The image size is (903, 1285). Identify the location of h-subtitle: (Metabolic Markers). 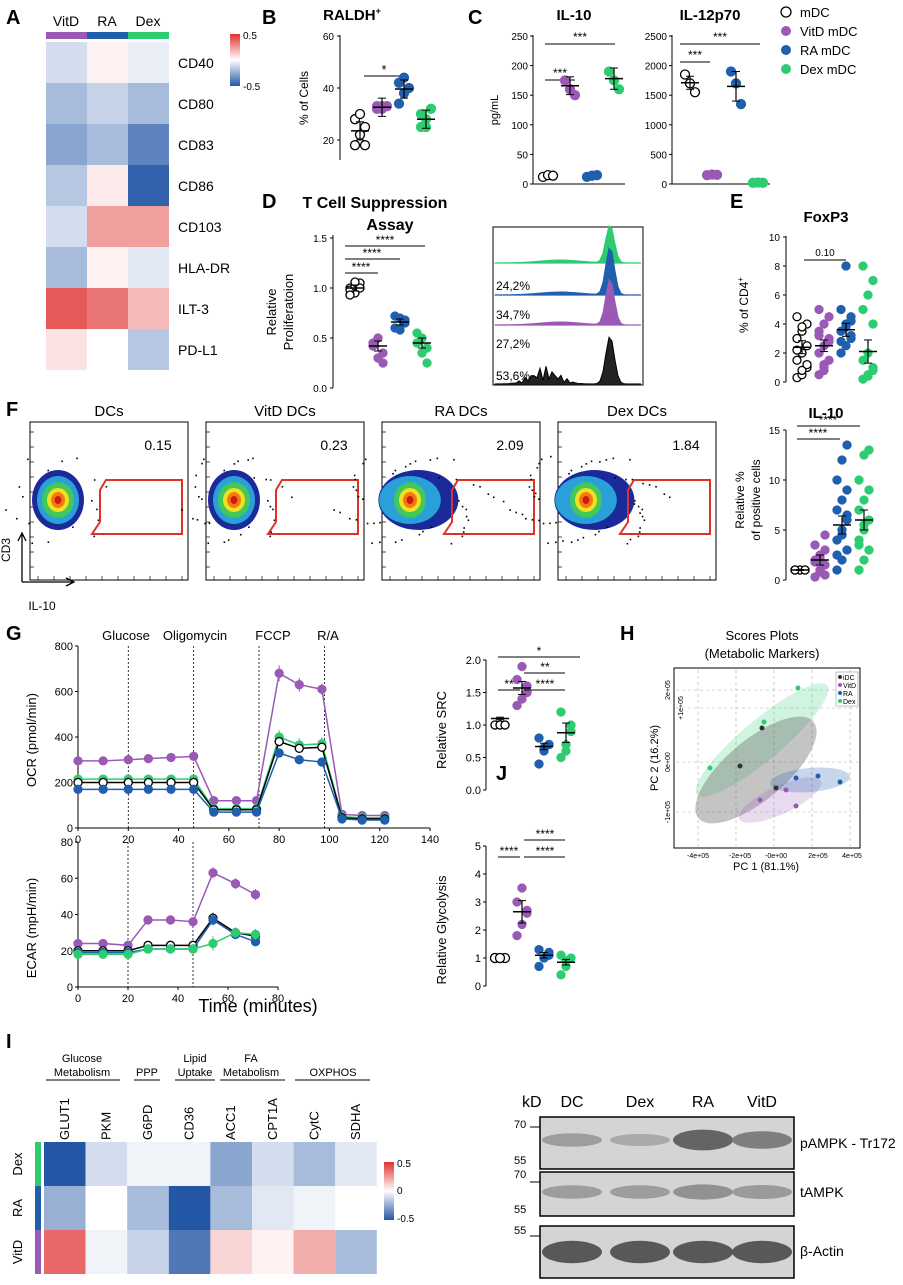
(762, 653).